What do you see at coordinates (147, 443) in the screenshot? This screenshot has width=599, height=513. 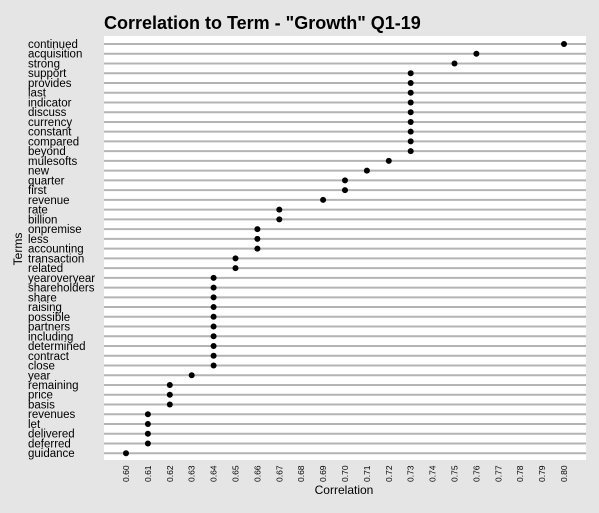 I see `data-point-deferred` at bounding box center [147, 443].